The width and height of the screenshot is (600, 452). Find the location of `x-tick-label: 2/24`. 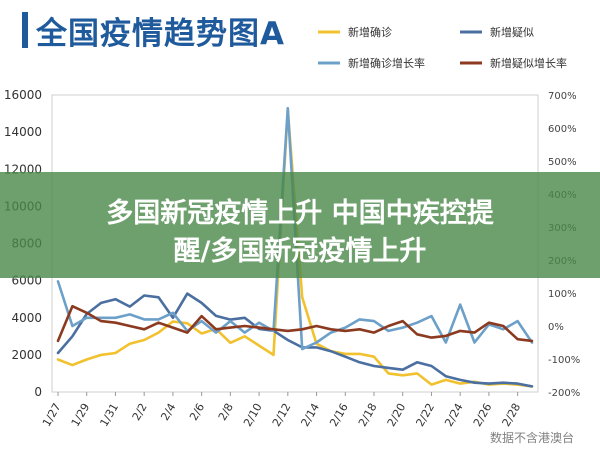

x-tick-label: 2/24 is located at coordinates (454, 415).